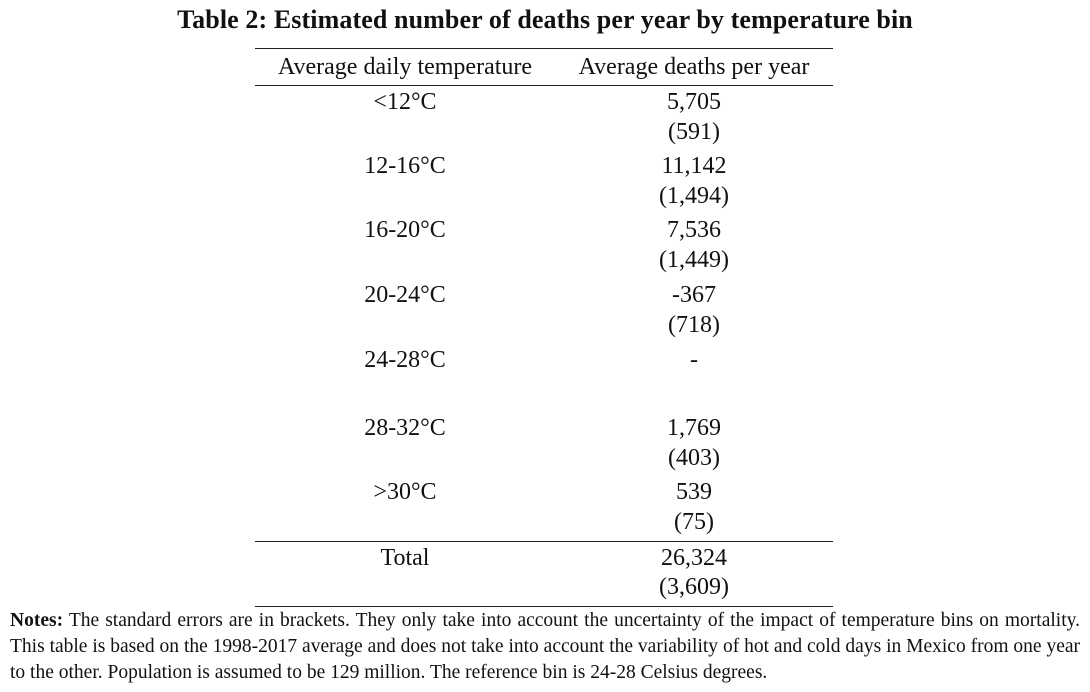  Describe the element at coordinates (405, 295) in the screenshot. I see `row-bin: 20-24°C` at that location.